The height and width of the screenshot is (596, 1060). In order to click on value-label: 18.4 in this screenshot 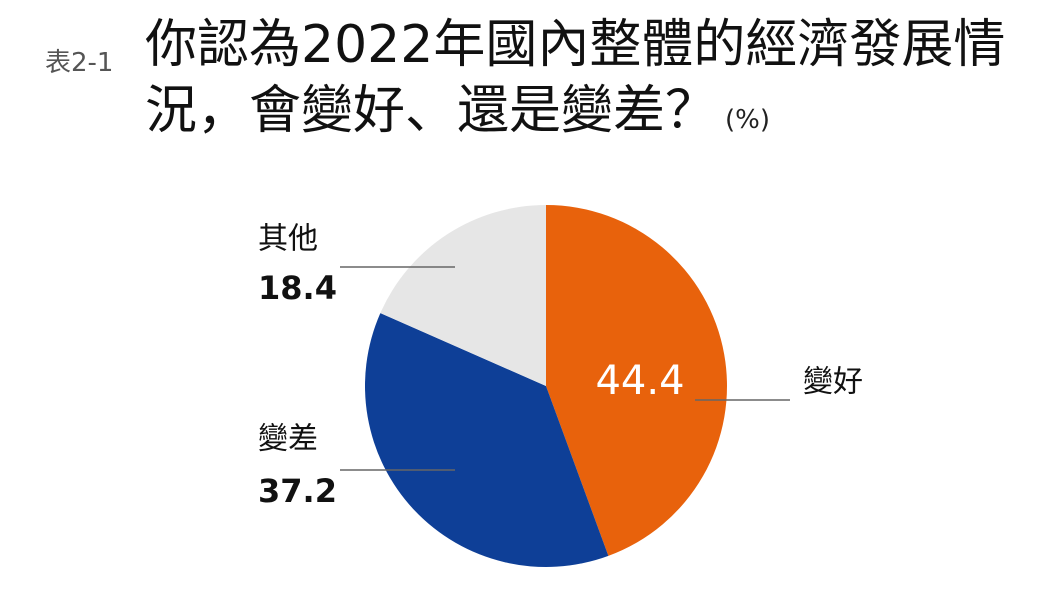, I will do `click(297, 288)`.